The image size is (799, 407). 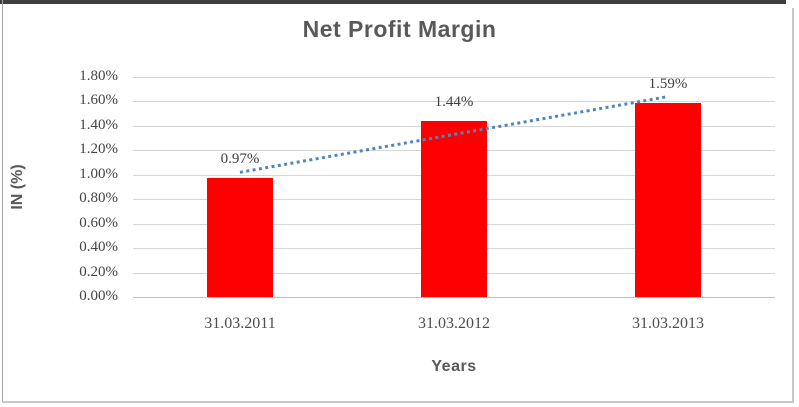 I want to click on y-tick-label: 0.40%, so click(x=98, y=247).